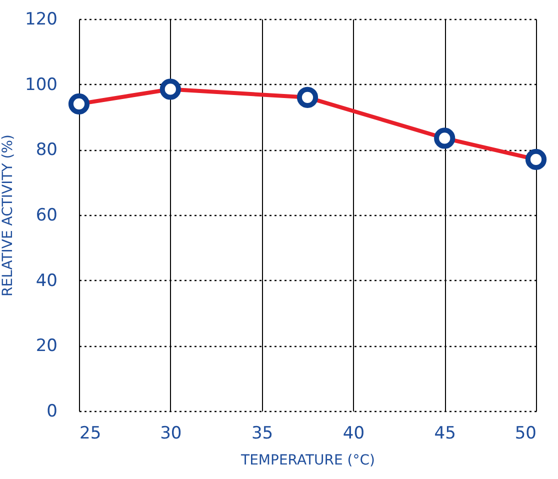 The width and height of the screenshot is (558, 479). I want to click on x-tick-label: 30, so click(171, 434).